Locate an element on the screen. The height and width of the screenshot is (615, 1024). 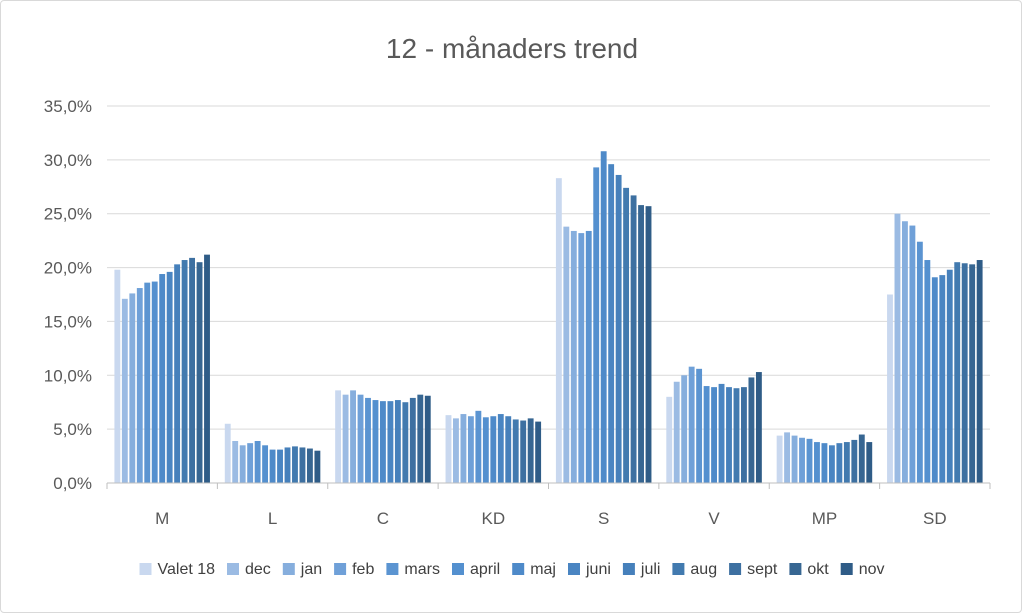
legend-item: dec is located at coordinates (249, 569).